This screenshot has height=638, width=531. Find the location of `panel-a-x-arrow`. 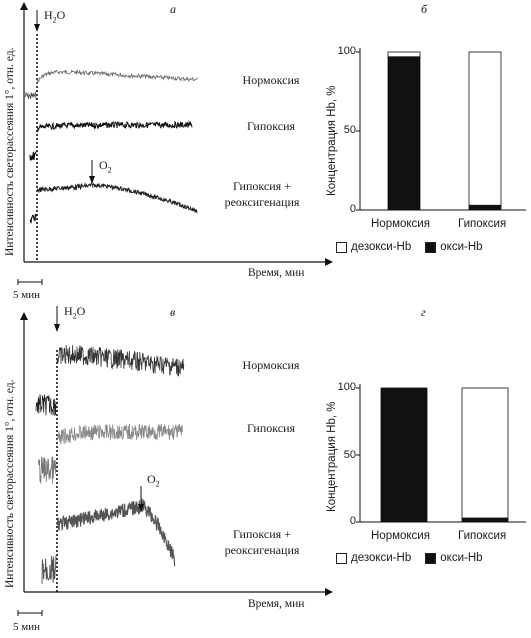

panel-a-x-arrow is located at coordinates (329, 262).